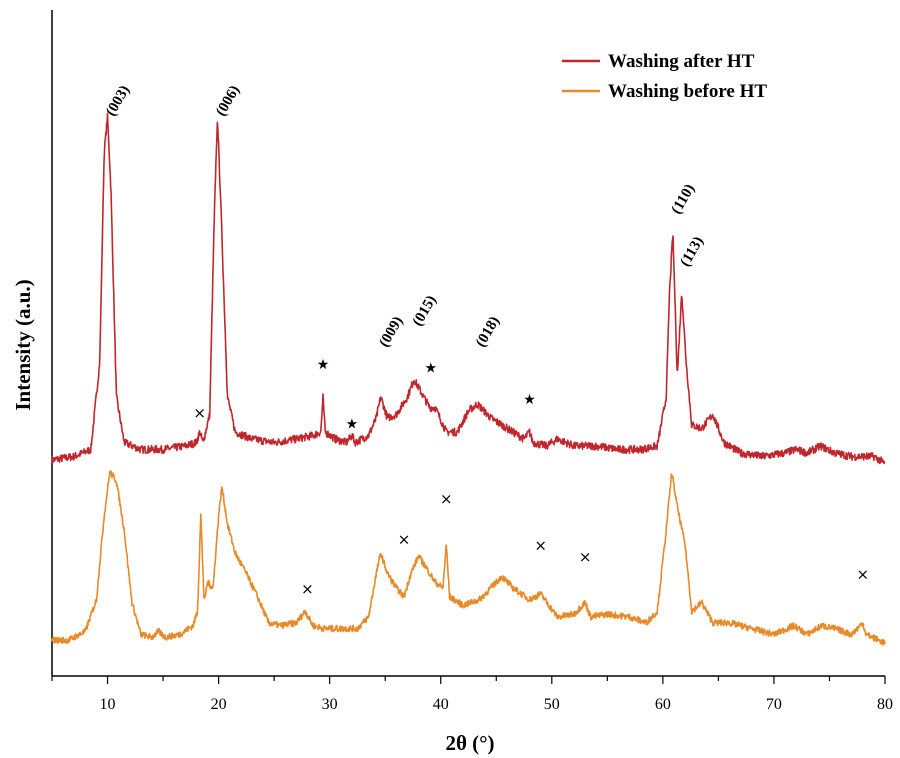 The image size is (900, 758). I want to click on peak-label: (015), so click(425, 311).